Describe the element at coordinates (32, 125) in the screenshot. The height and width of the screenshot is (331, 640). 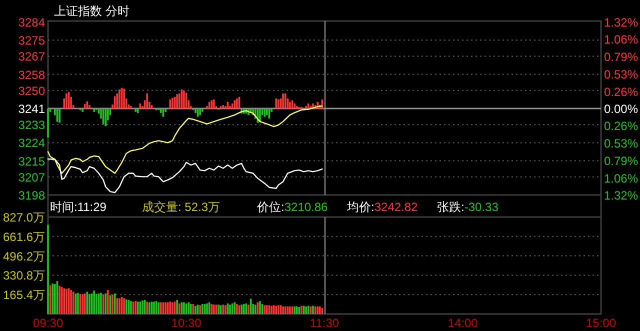
I see `y-tick-label: 3233` at that location.